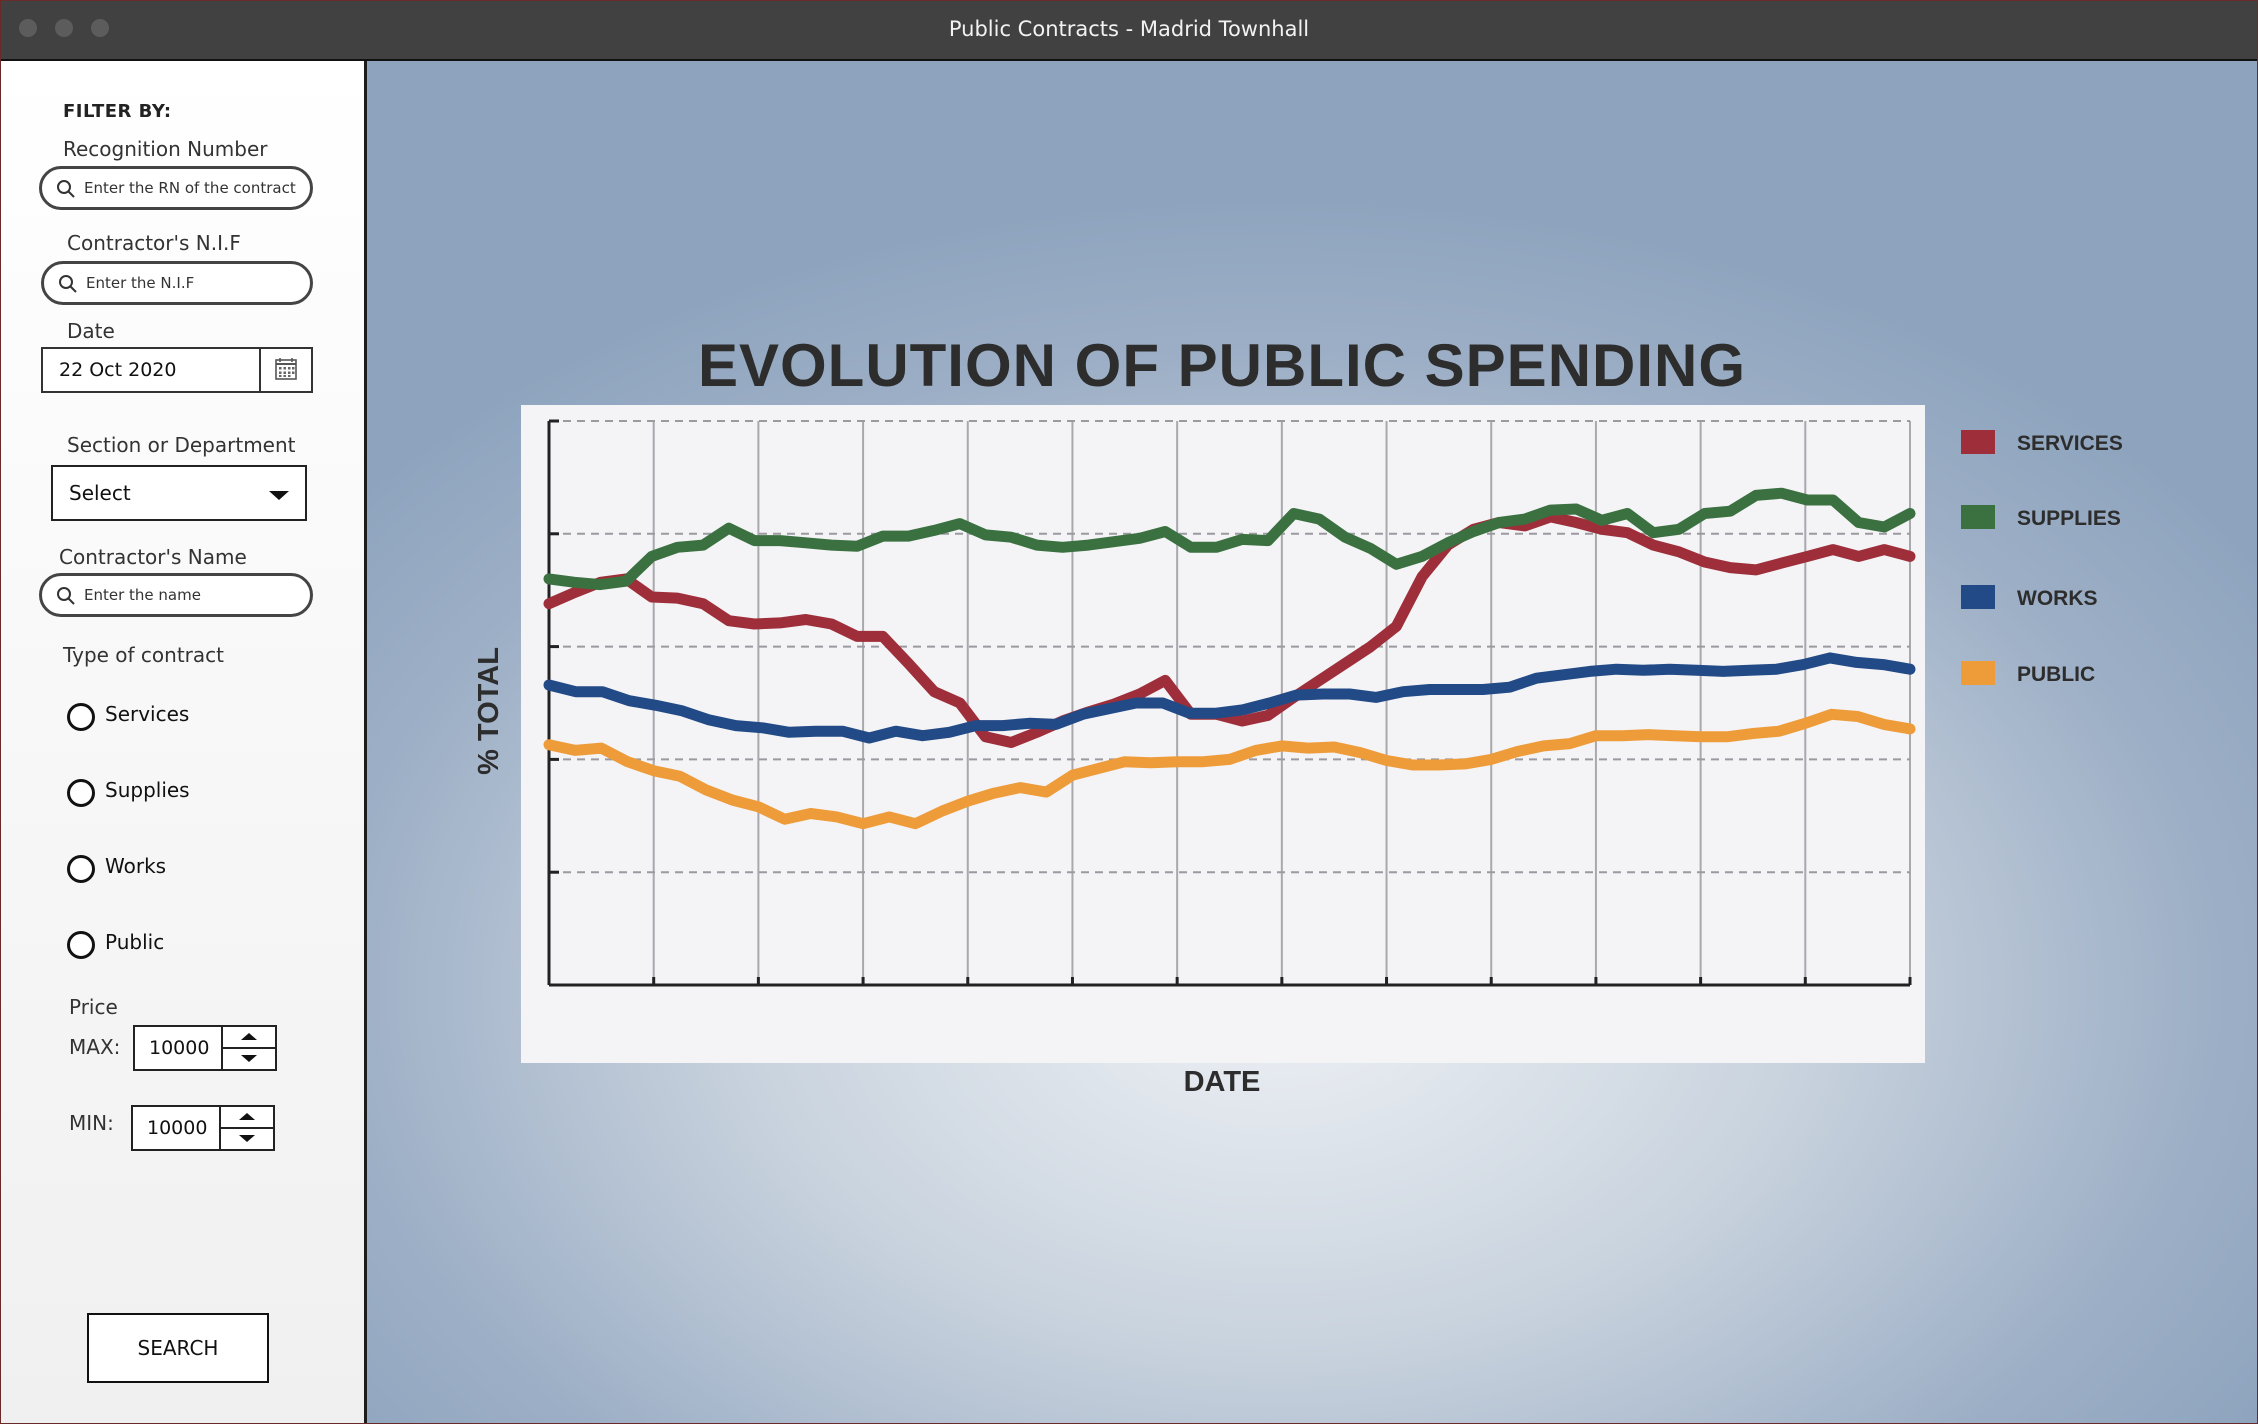 The image size is (2258, 1424). I want to click on radio-label: Supplies, so click(147, 790).